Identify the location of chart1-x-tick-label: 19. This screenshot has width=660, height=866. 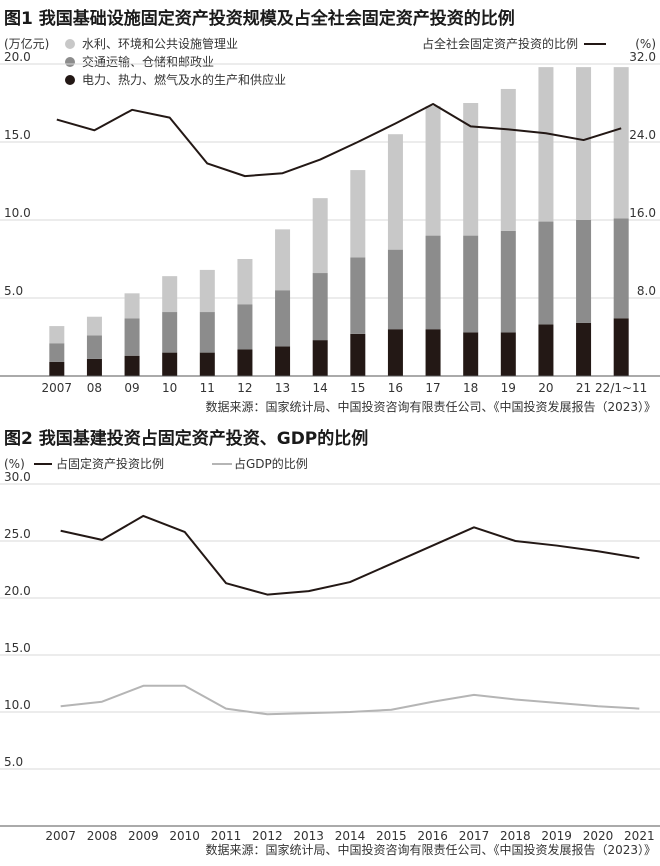
(508, 388).